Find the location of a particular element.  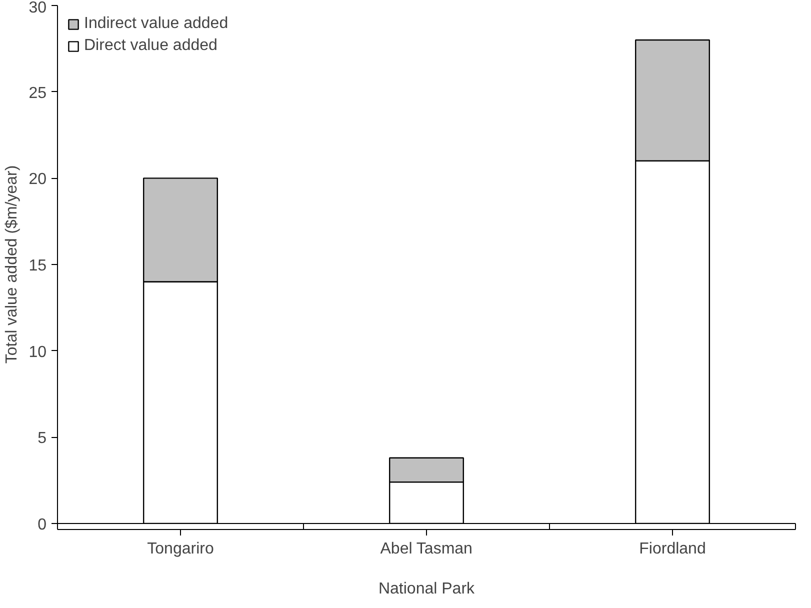

legend-label: Direct value added is located at coordinates (151, 46).